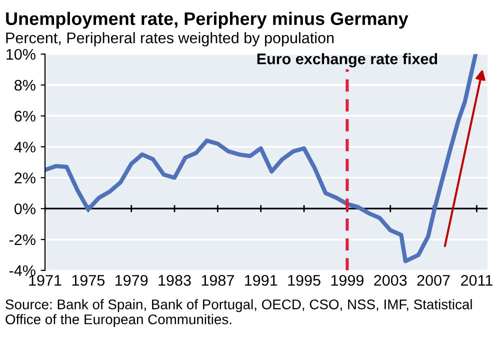 This screenshot has width=500, height=338. I want to click on y-tick-label: 2%, so click(25, 178).